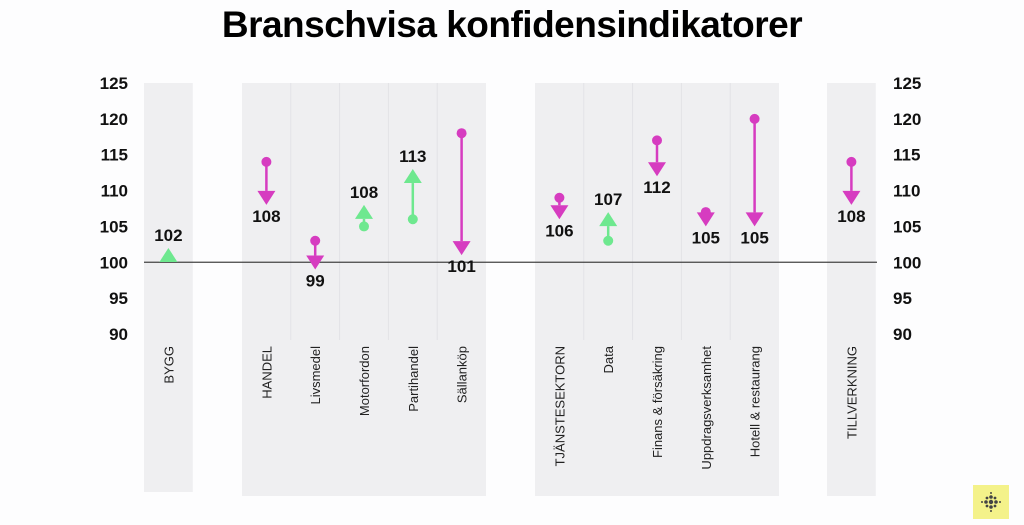 This screenshot has height=525, width=1024. What do you see at coordinates (851, 289) in the screenshot?
I see `group-panel-tillverkning` at bounding box center [851, 289].